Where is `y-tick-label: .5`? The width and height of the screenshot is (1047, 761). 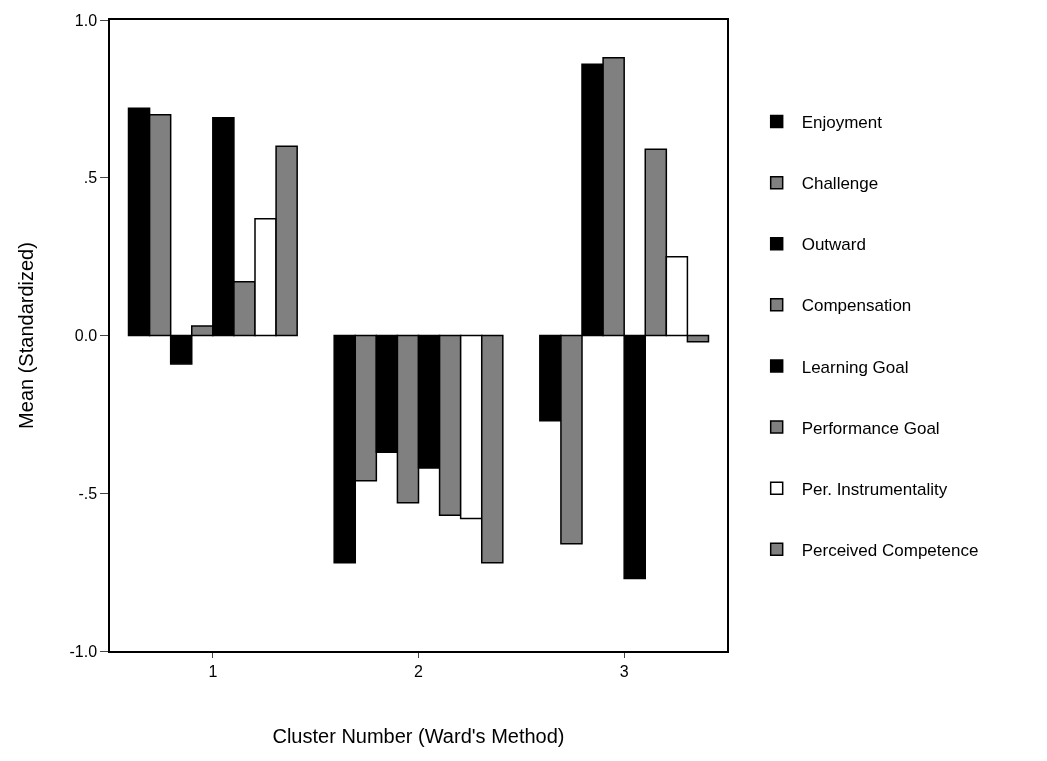 y-tick-label: .5 is located at coordinates (90, 178).